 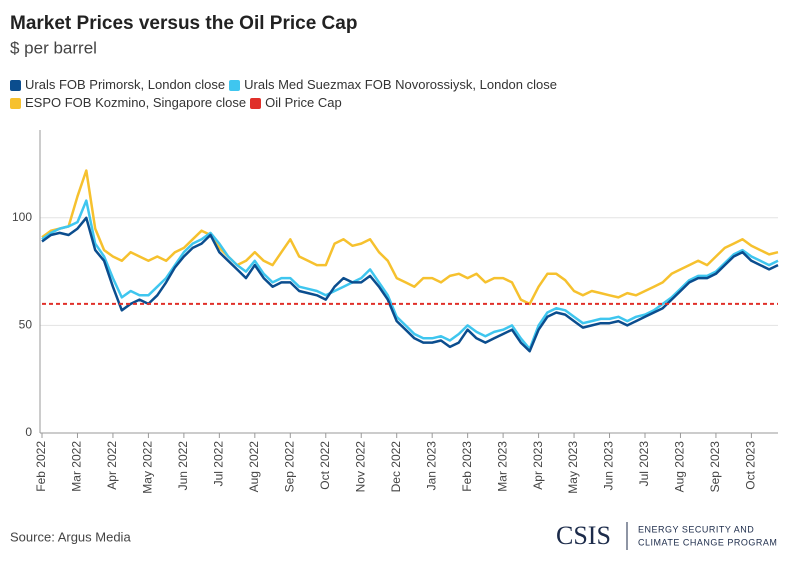 I want to click on legend-label: Urals FOB Primorsk, London close, so click(x=125, y=84).